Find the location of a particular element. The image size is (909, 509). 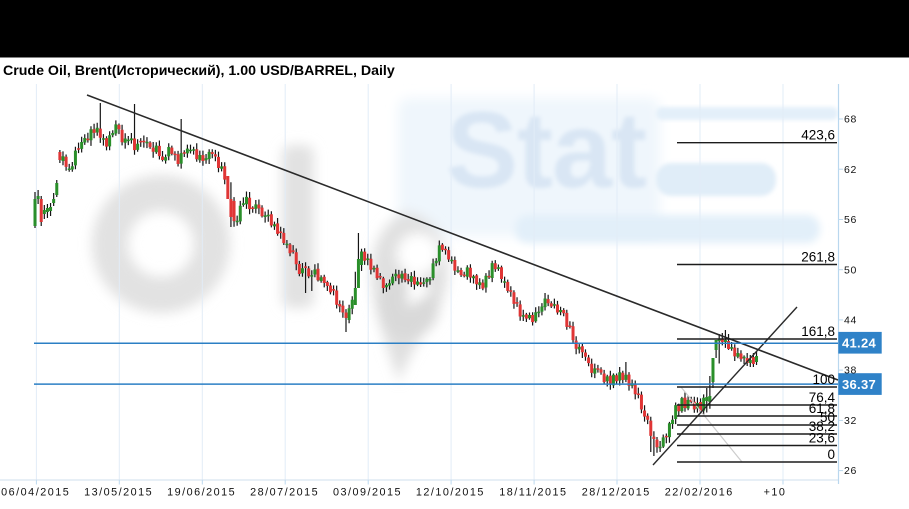

svg-text: 23,6 is located at coordinates (822, 437).